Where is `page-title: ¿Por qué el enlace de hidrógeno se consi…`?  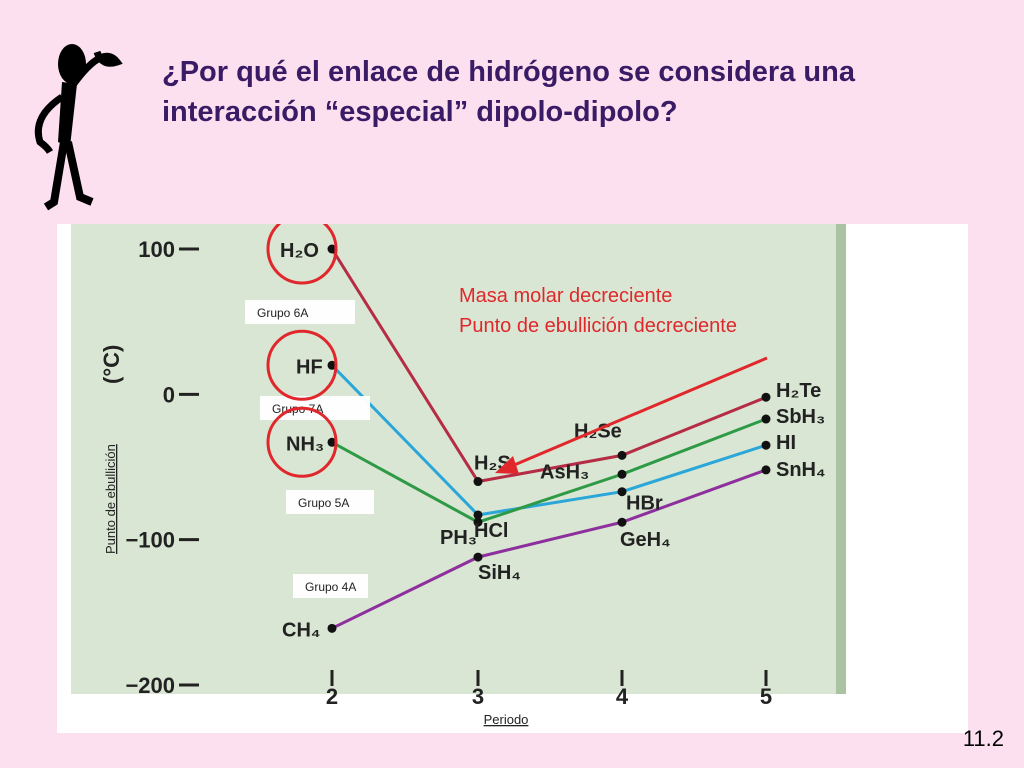 page-title: ¿Por qué el enlace de hidrógeno se consi… is located at coordinates (582, 92).